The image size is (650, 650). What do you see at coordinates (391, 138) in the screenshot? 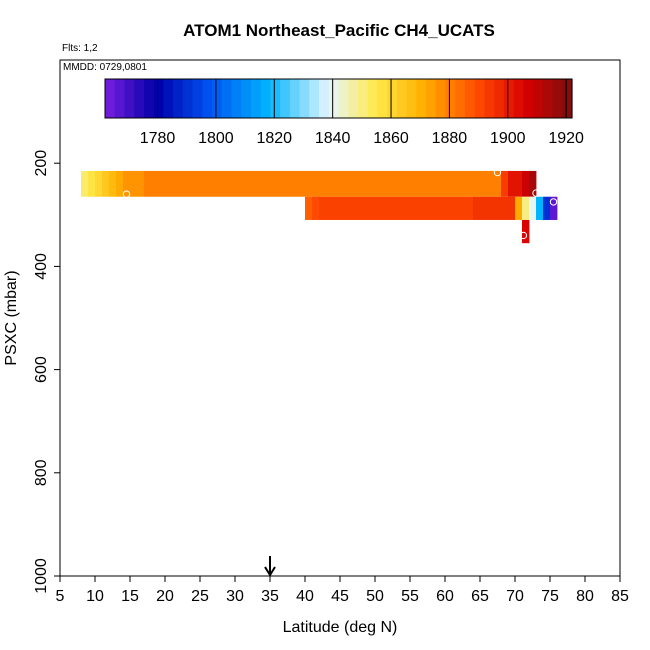
I see `colorbar-tick-label: 1860` at bounding box center [391, 138].